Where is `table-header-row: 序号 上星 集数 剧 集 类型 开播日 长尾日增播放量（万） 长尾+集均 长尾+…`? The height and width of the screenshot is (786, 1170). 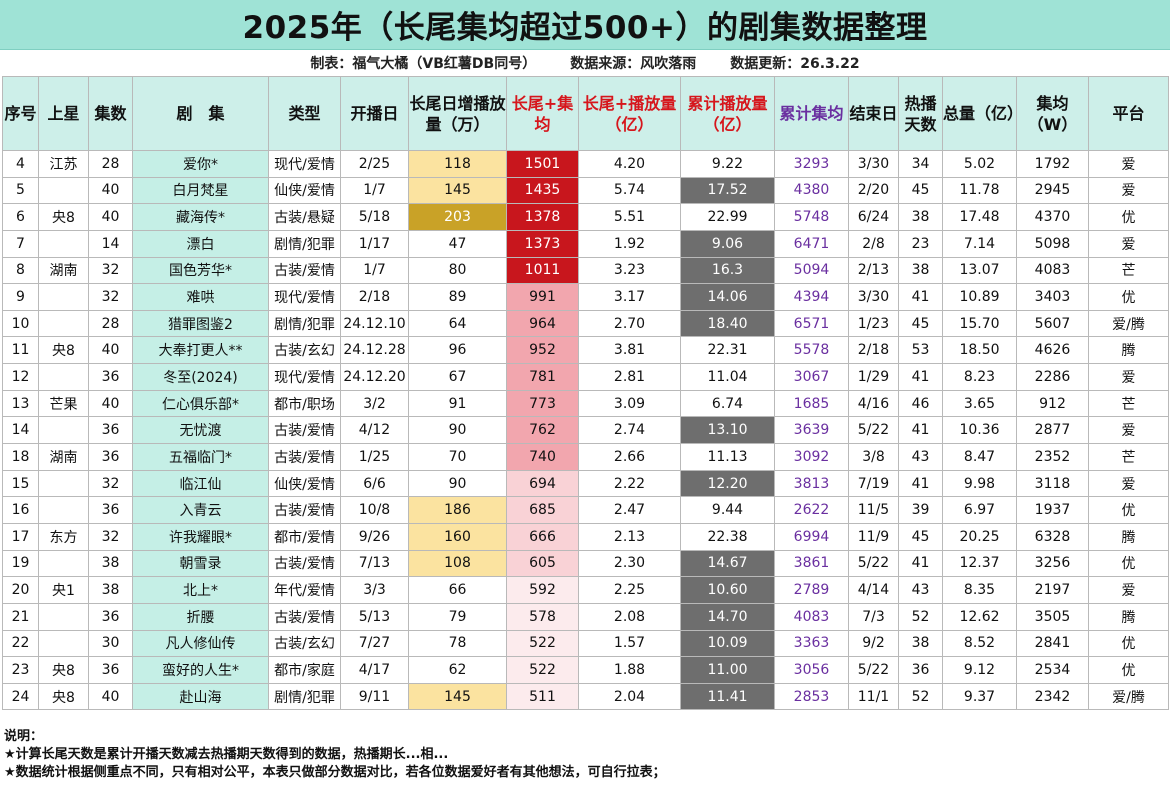
table-header-row: 序号 上星 集数 剧 集 类型 开播日 长尾日增播放量（万） 长尾+集均 长尾+… is located at coordinates (585, 113).